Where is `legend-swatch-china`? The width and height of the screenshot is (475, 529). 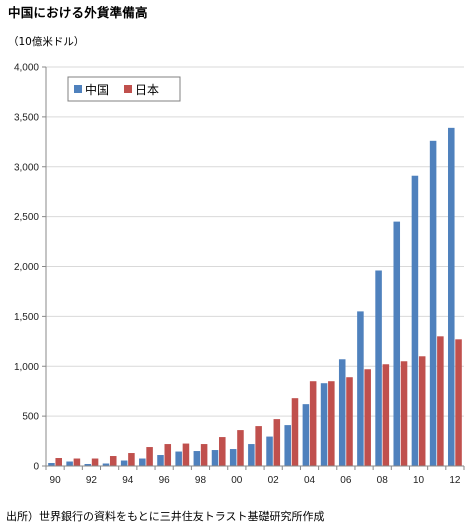
legend-swatch-china is located at coordinates (78, 89).